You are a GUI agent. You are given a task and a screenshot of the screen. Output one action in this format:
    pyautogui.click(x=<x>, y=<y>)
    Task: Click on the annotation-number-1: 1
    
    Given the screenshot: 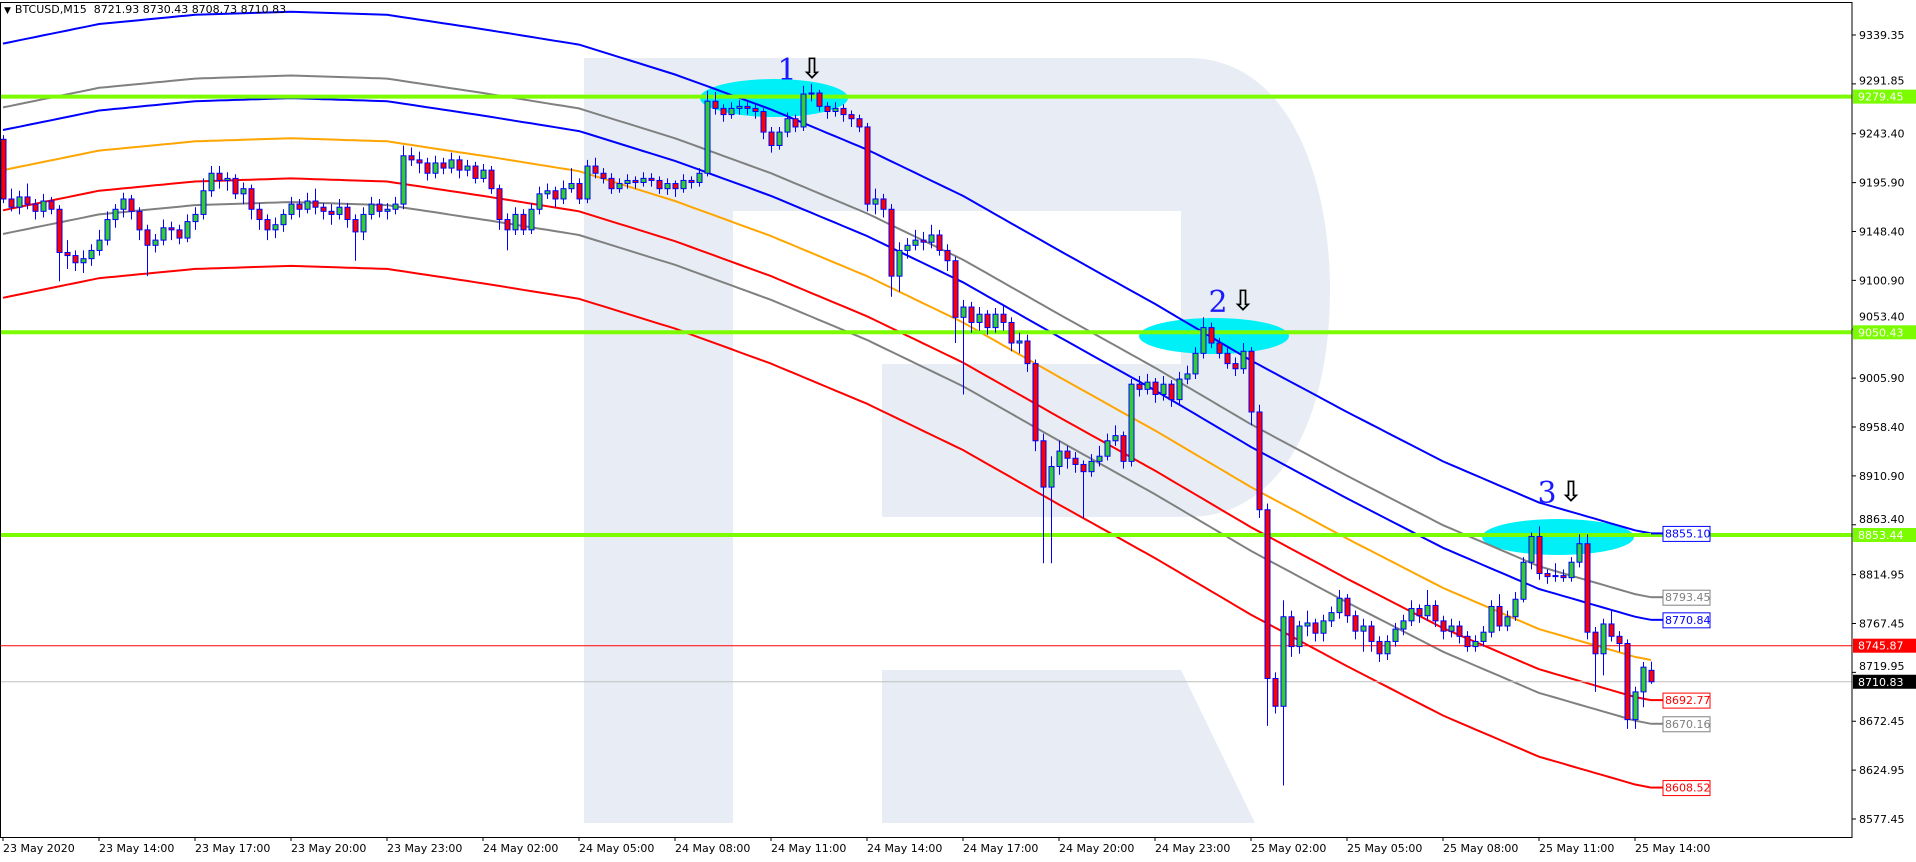 What is the action you would take?
    pyautogui.click(x=786, y=70)
    